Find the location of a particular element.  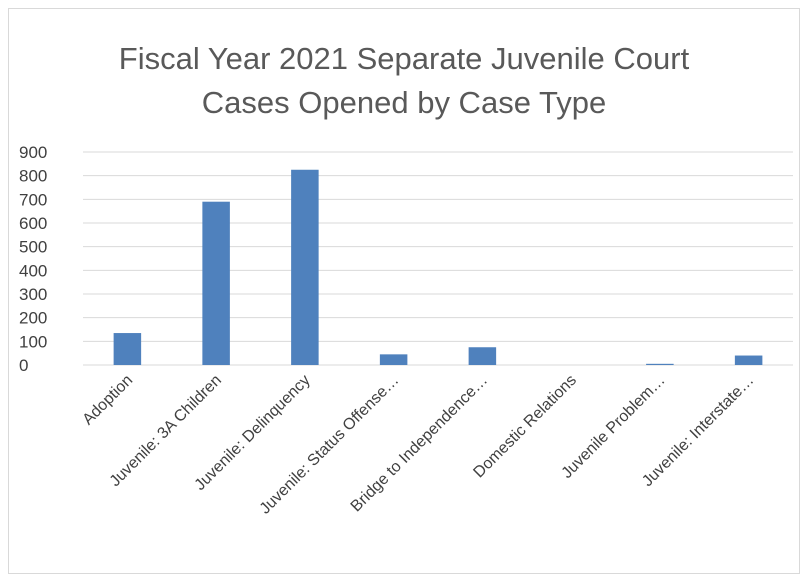

y-axis-tick-labels: 0 100 200 300 400 500 600 700 800 900 is located at coordinates (33, 259).